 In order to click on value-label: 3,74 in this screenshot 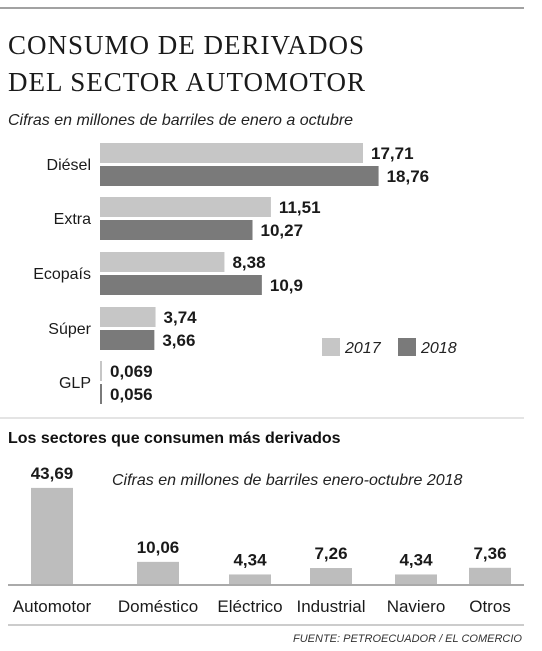, I will do `click(181, 317)`.